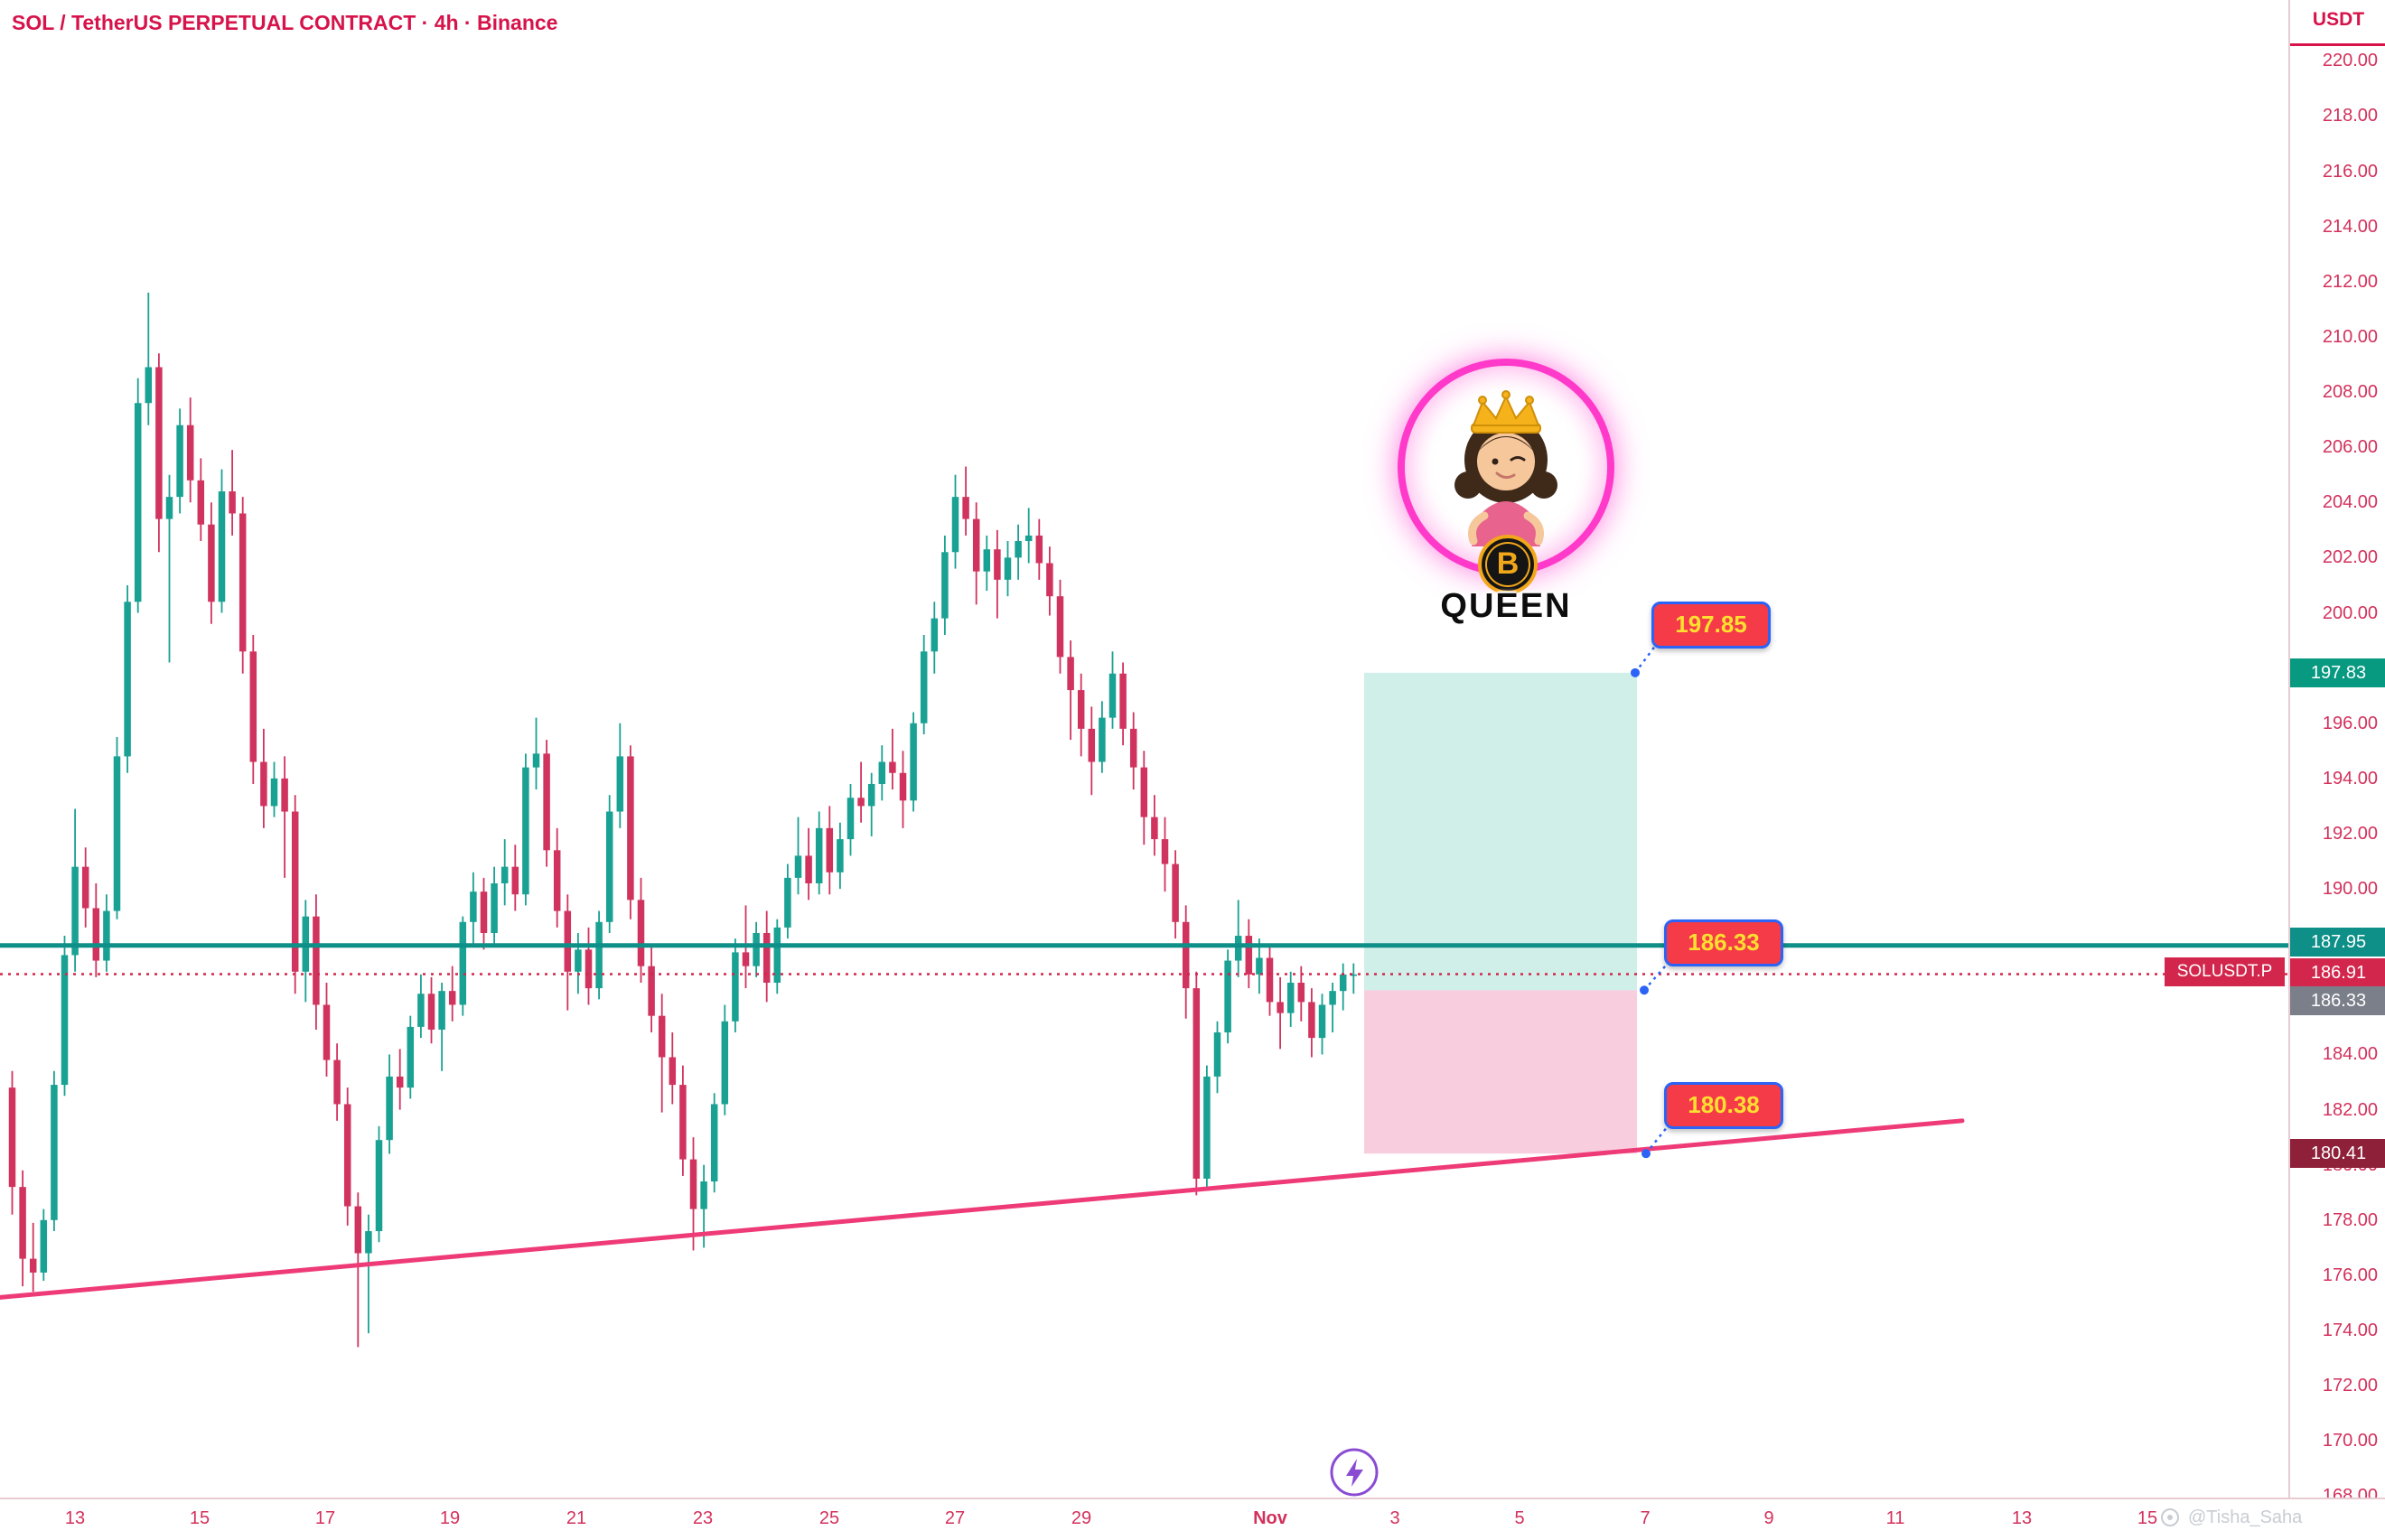 The height and width of the screenshot is (1540, 2385). Describe the element at coordinates (2245, 1517) in the screenshot. I see `watermark-handle: @Tisha_Saha` at that location.